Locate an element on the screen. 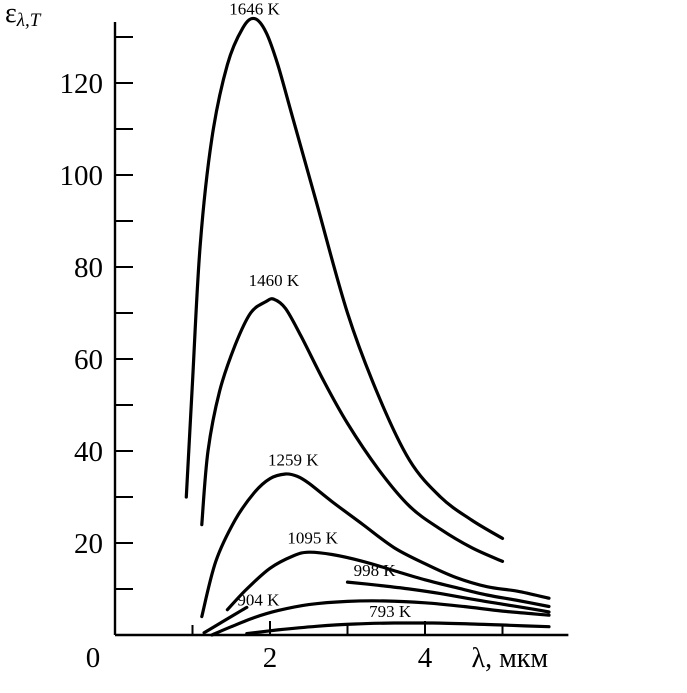  x-tick-label: 4 is located at coordinates (425, 658).